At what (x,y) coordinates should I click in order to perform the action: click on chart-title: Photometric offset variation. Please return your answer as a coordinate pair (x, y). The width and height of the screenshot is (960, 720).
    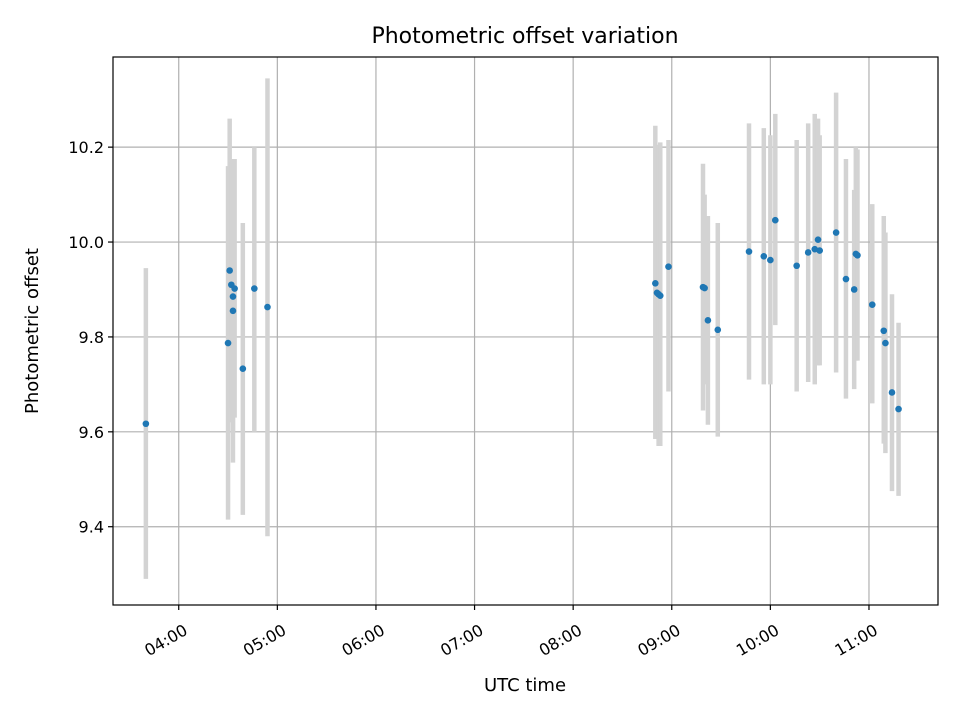
    Looking at the image, I should click on (524, 36).